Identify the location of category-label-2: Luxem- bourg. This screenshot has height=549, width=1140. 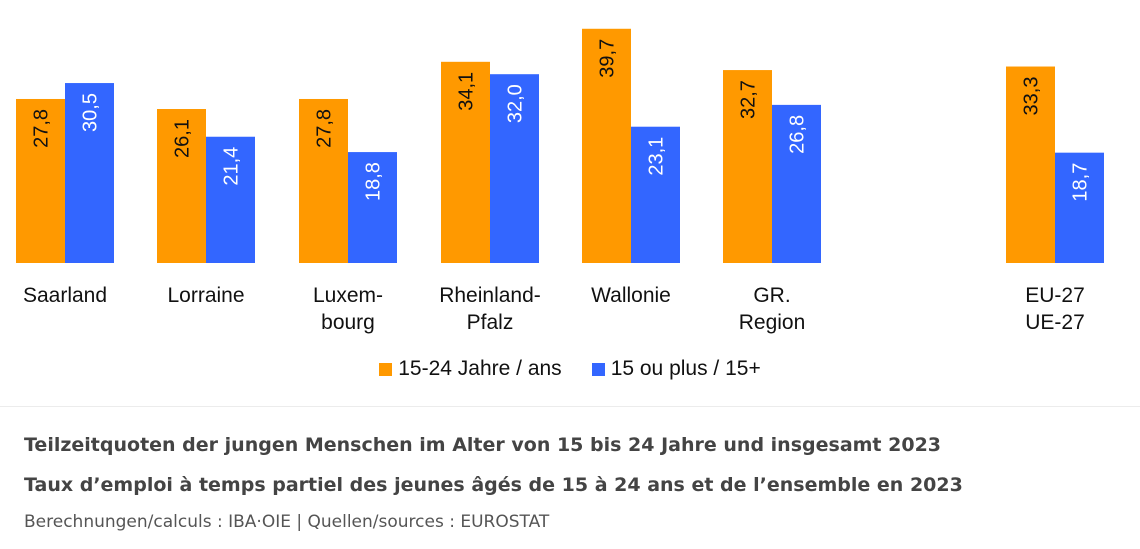
(348, 309).